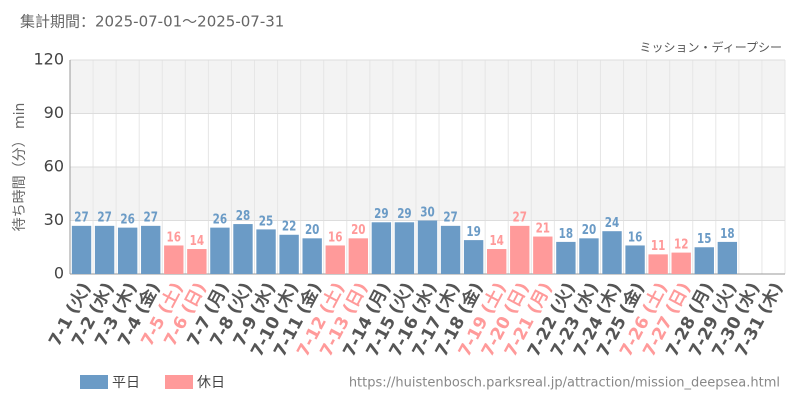 The height and width of the screenshot is (400, 800). I want to click on y-tick-label: 30, so click(54, 219).